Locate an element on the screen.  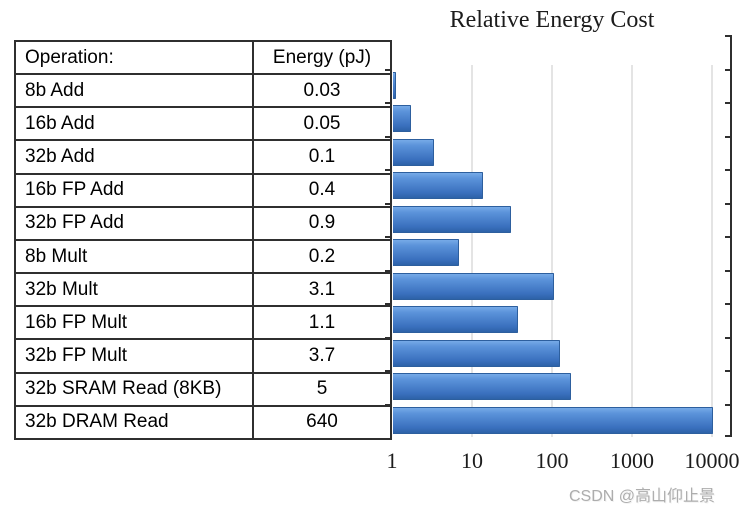
energy-cell: 0.05 is located at coordinates (322, 124).